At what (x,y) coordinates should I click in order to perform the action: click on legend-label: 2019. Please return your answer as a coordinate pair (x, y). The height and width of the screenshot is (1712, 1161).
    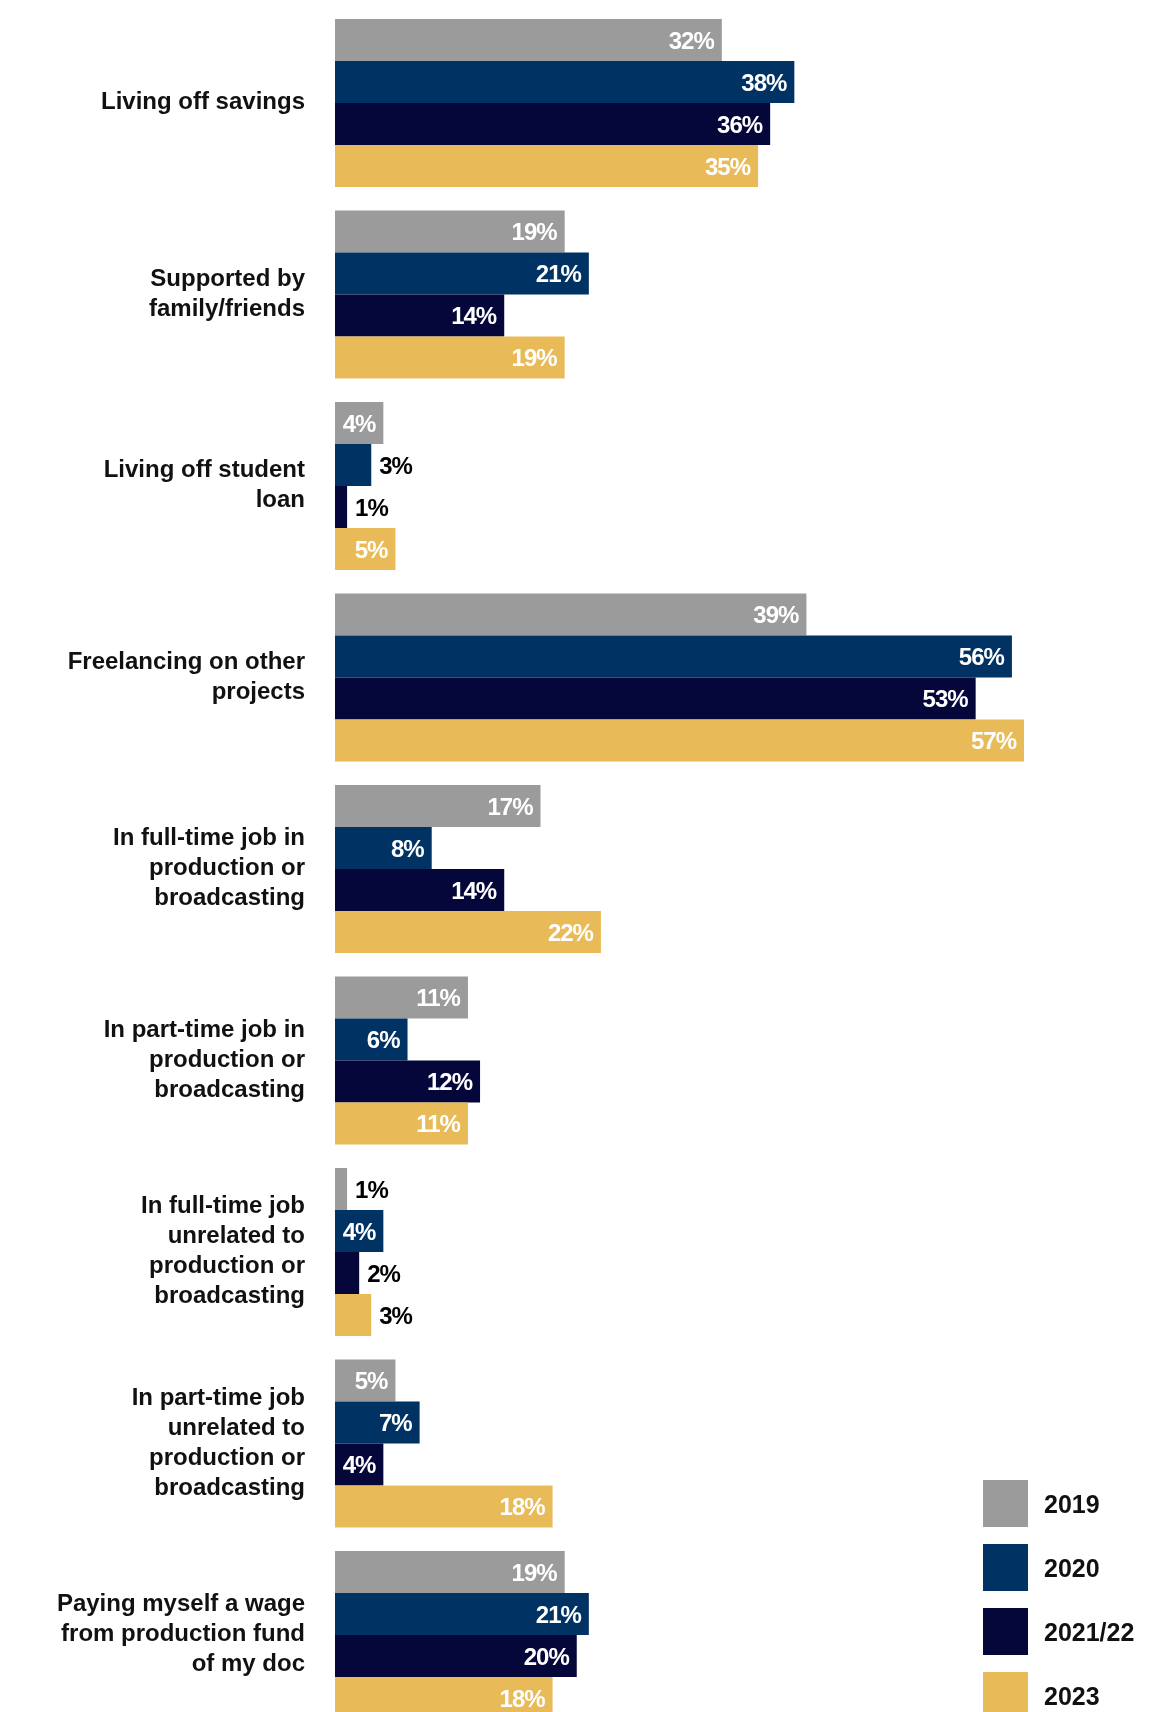
    Looking at the image, I should click on (1072, 1504).